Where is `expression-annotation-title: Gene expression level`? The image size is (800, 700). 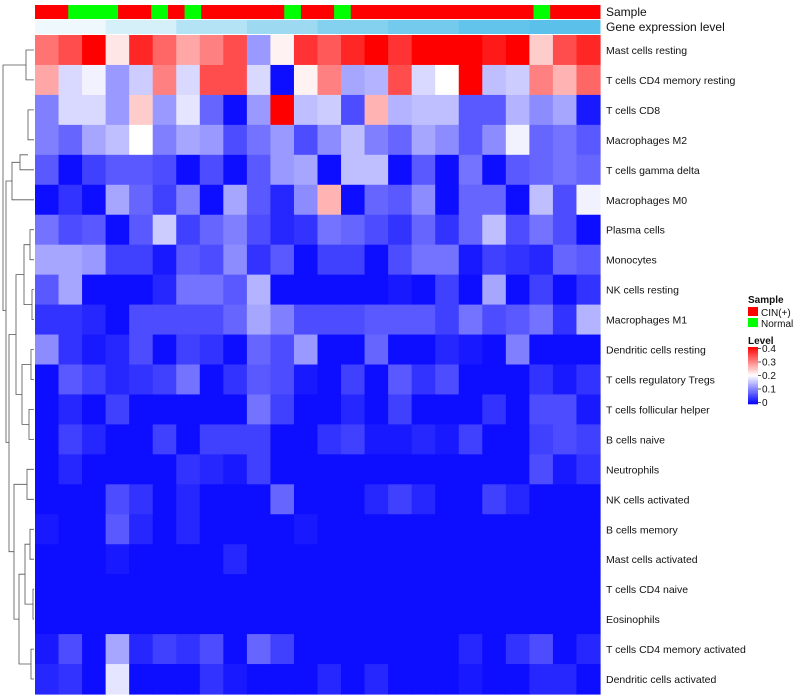 expression-annotation-title: Gene expression level is located at coordinates (665, 27).